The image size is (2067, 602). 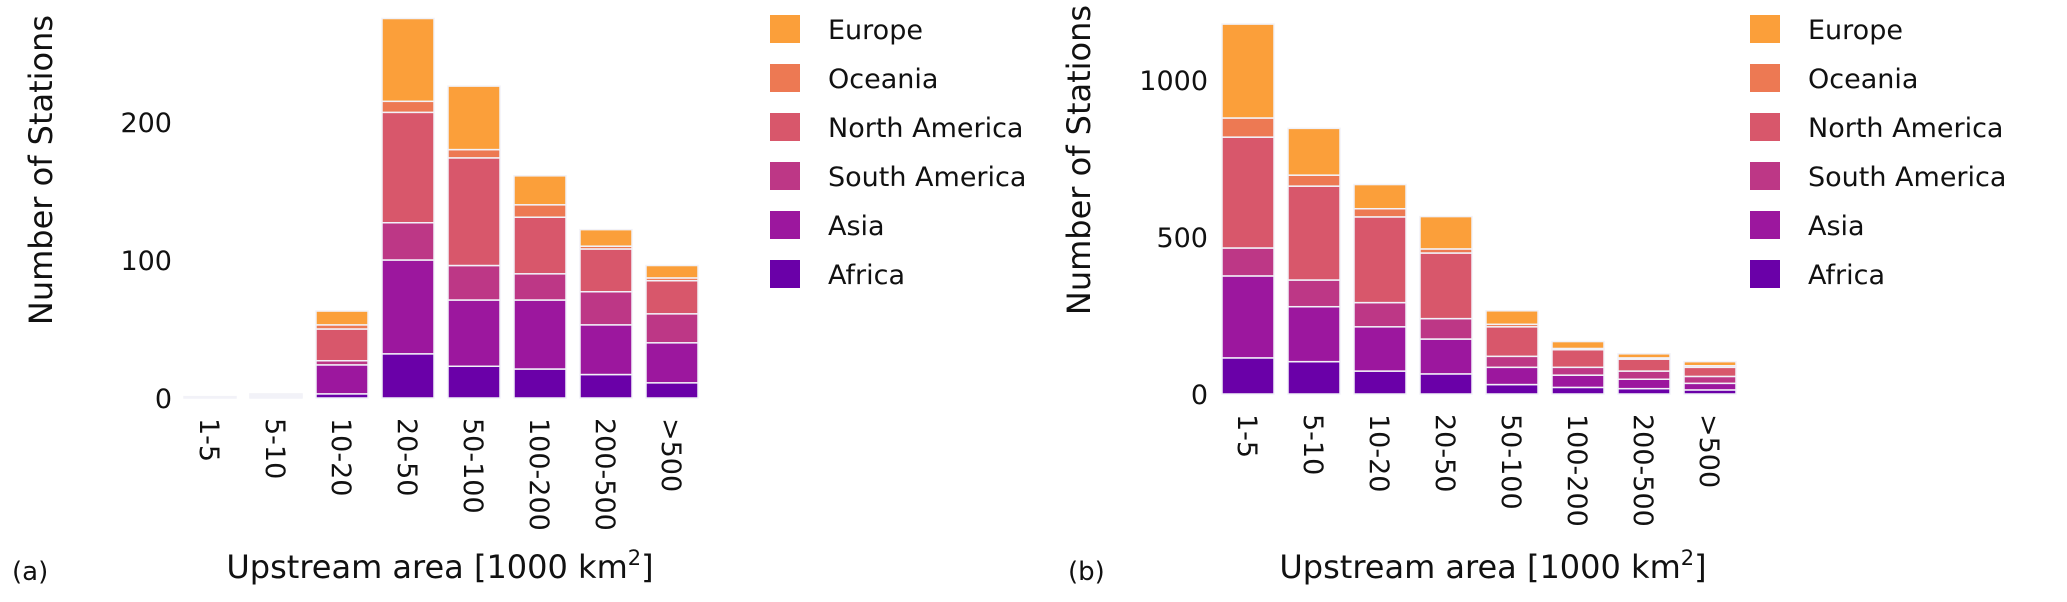 What do you see at coordinates (340, 457) in the screenshot?
I see `x-tick-label: 10-20` at bounding box center [340, 457].